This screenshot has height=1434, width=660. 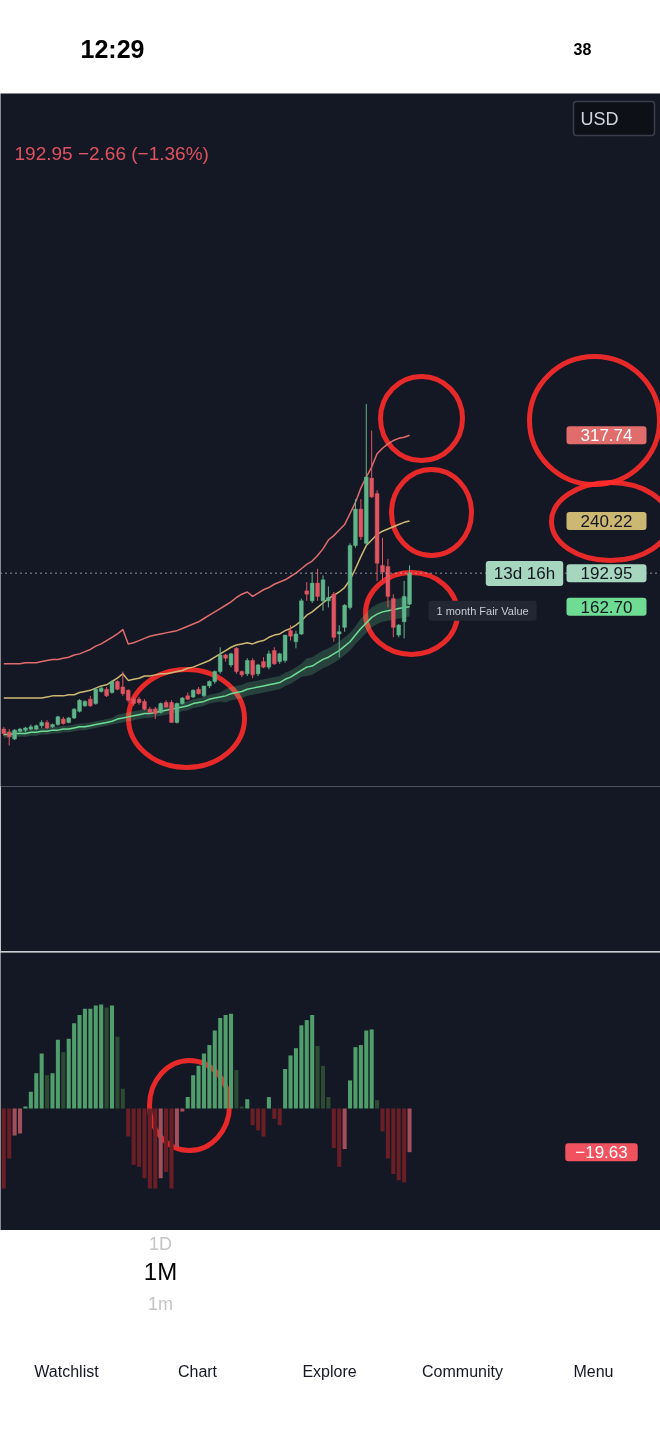 I want to click on y-tick-label: 317.74, so click(x=606, y=436).